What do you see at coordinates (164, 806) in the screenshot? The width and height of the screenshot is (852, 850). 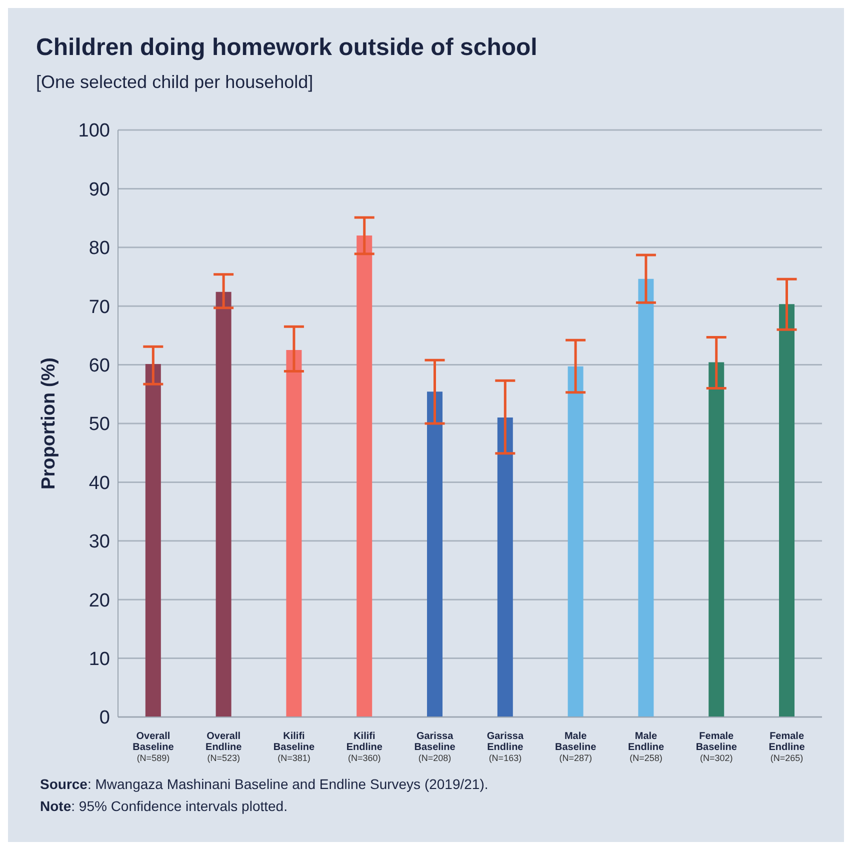 I see `text: Note: 95% Confidence intervals plotted.` at bounding box center [164, 806].